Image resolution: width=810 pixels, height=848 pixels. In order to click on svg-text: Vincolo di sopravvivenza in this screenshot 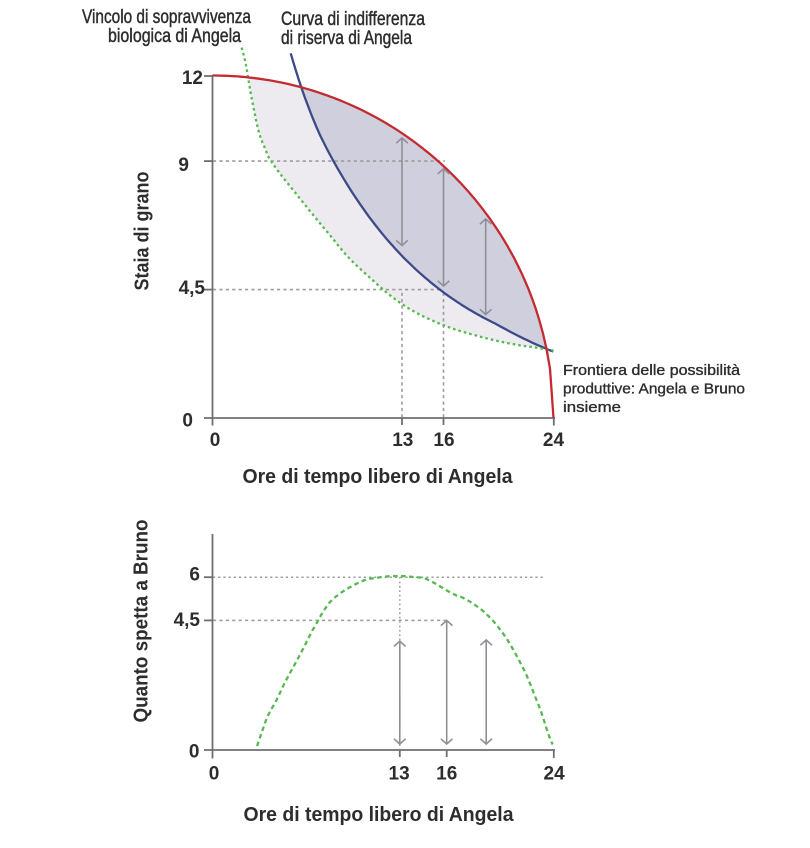, I will do `click(166, 17)`.